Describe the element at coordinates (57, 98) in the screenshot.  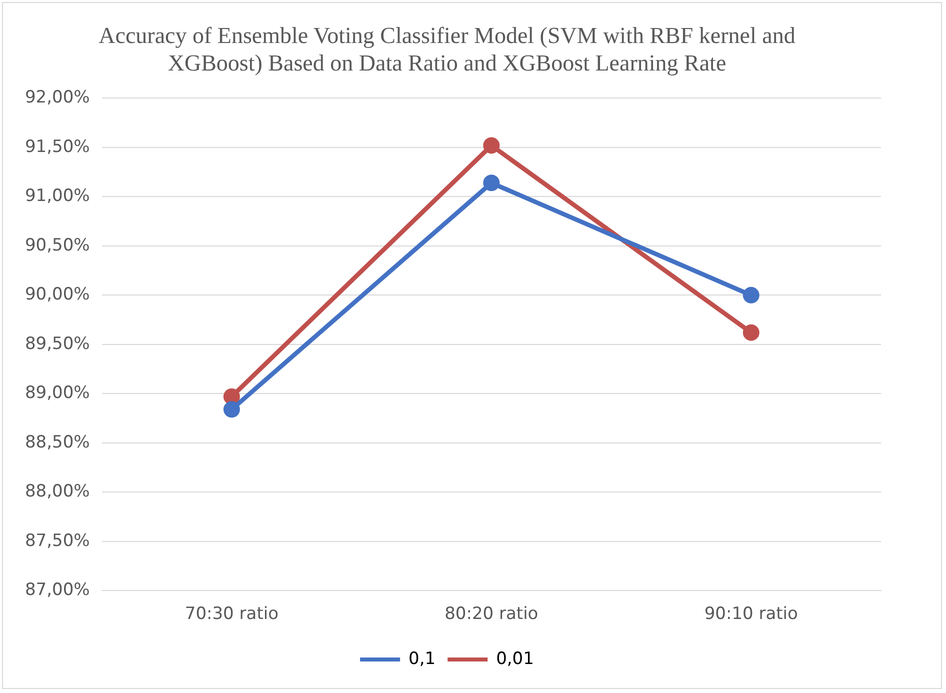
I see `y-tick-label: 92,00%` at that location.